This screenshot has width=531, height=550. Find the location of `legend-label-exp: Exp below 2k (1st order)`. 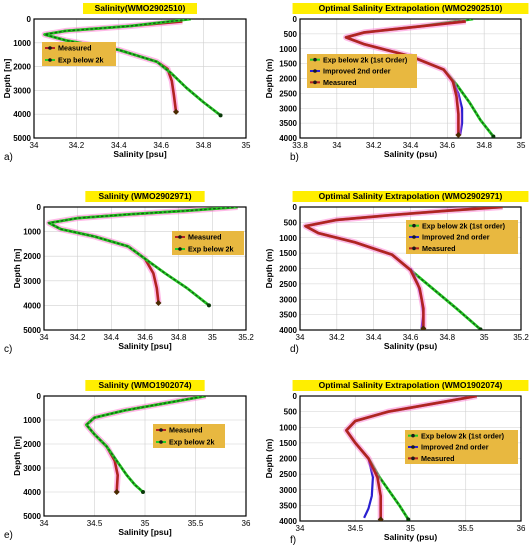

legend-label-exp: Exp below 2k (1st order) is located at coordinates (464, 225).